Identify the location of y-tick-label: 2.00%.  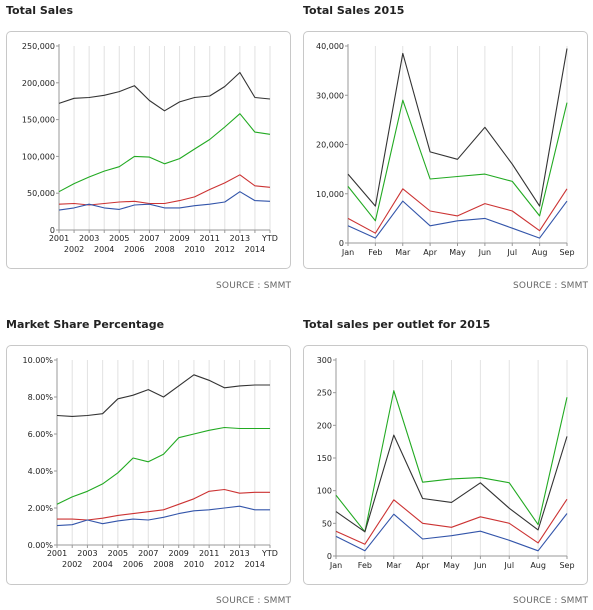
(41, 508).